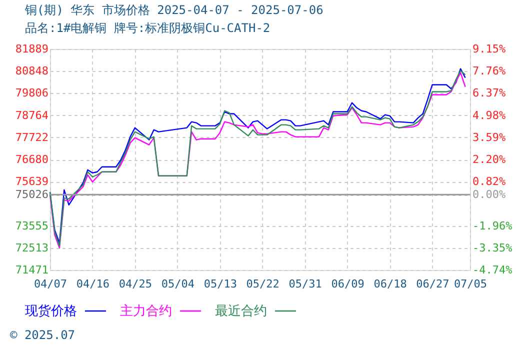 This screenshot has height=350, width=520. Describe the element at coordinates (489, 181) in the screenshot. I see `y2-tick-label: 0.82%` at that location.